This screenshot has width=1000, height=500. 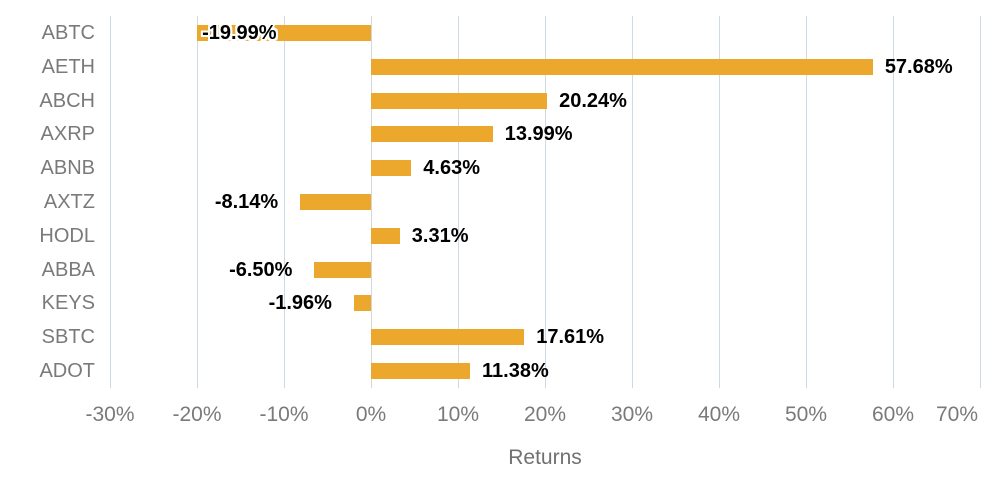 I want to click on x-axis-ticks: -30% -20% -10% 0% 10% 20% 30% 40% 50% 60% 70%, so click(x=532, y=416).